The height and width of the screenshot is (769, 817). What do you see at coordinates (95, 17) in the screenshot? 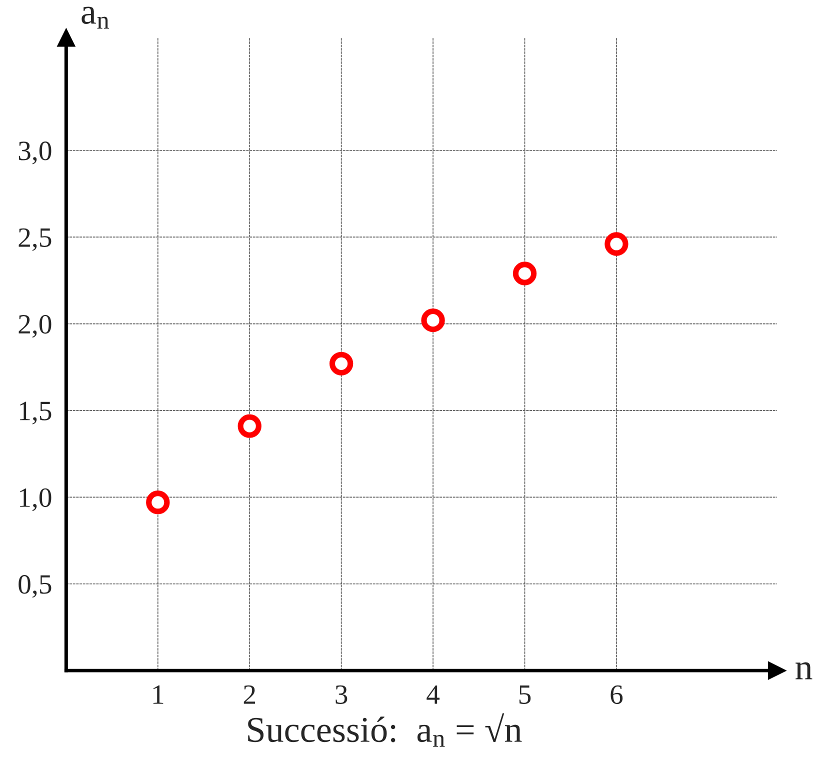
I see `y-axis-title: a$_{n}$` at bounding box center [95, 17].